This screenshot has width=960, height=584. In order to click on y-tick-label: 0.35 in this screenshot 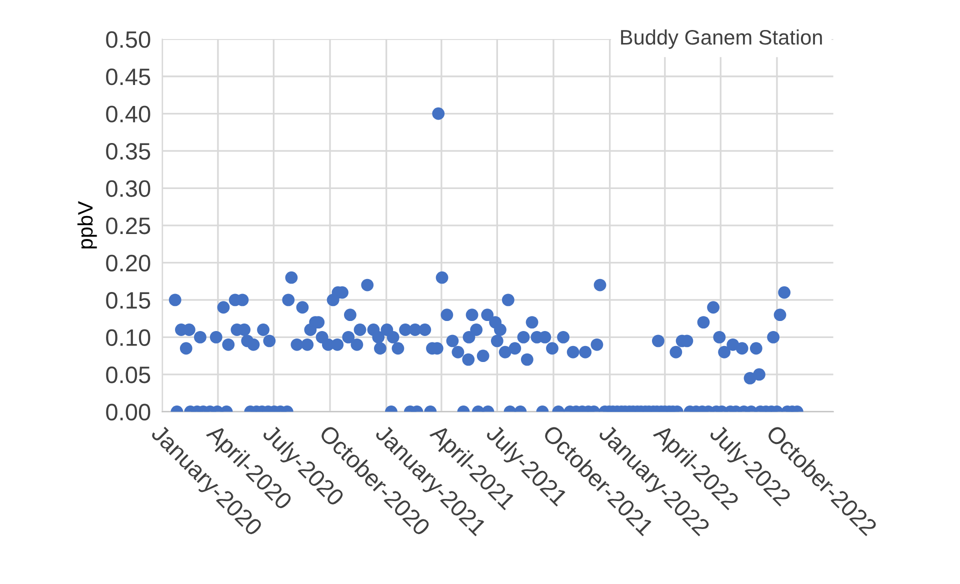, I will do `click(128, 151)`.